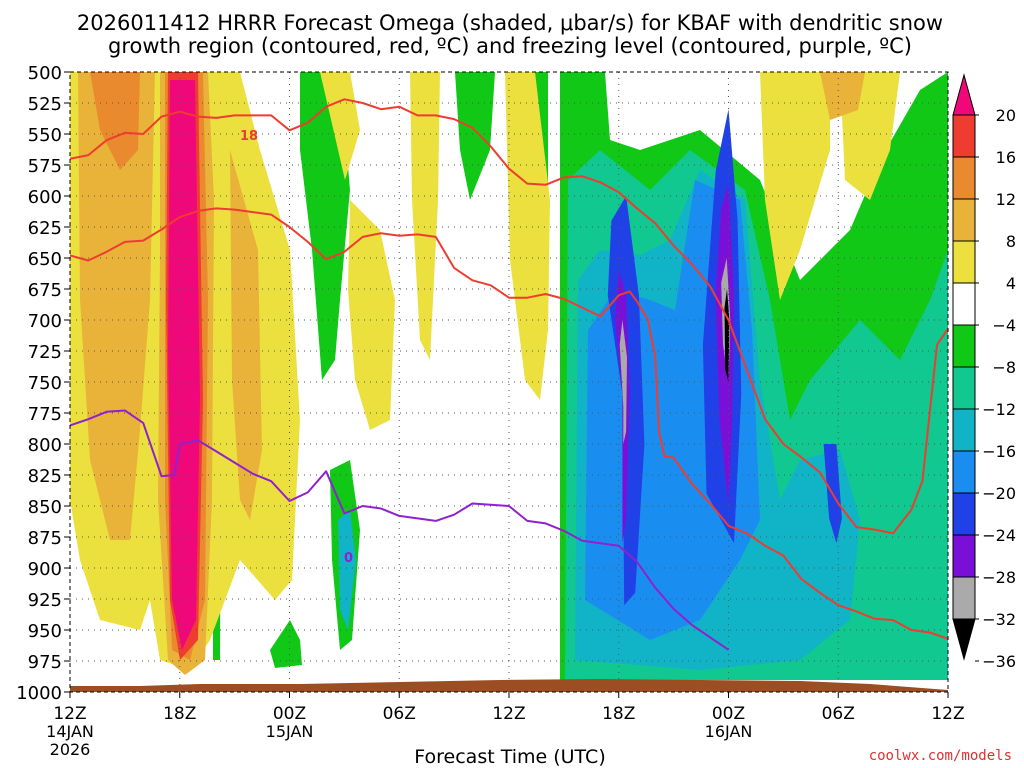 The image size is (1024, 768). Describe the element at coordinates (999, 535) in the screenshot. I see `colorbar-label: −24` at that location.